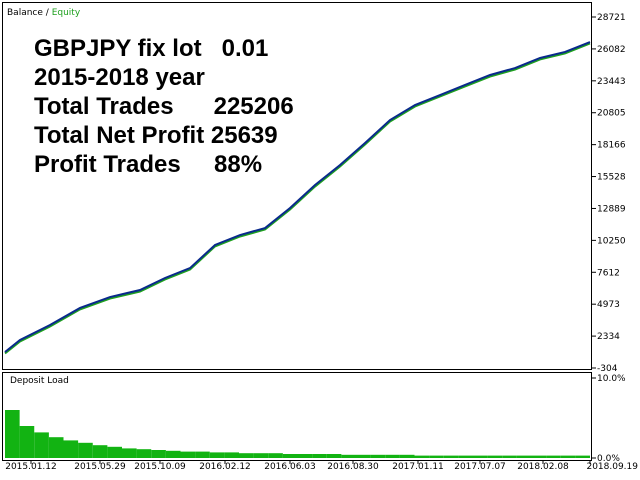  Describe the element at coordinates (608, 305) in the screenshot. I see `y-tick-label: 4973` at that location.